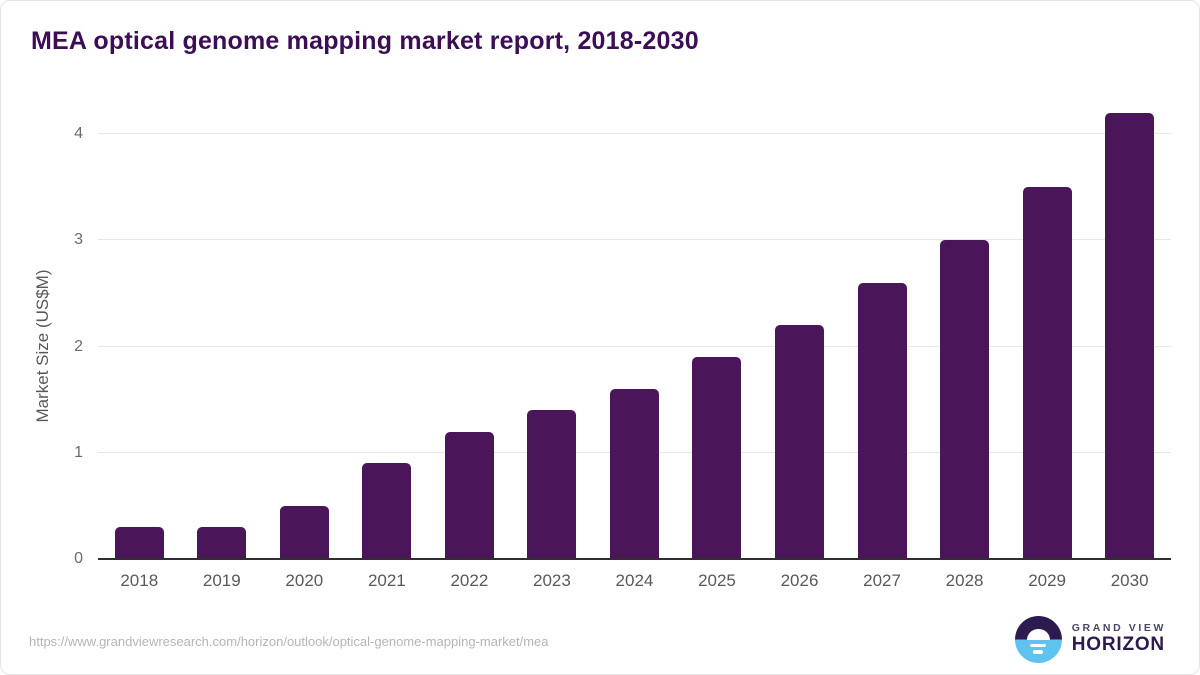 This screenshot has height=675, width=1200. What do you see at coordinates (1118, 644) in the screenshot?
I see `brand-name-bottom: HORIZON` at bounding box center [1118, 644].